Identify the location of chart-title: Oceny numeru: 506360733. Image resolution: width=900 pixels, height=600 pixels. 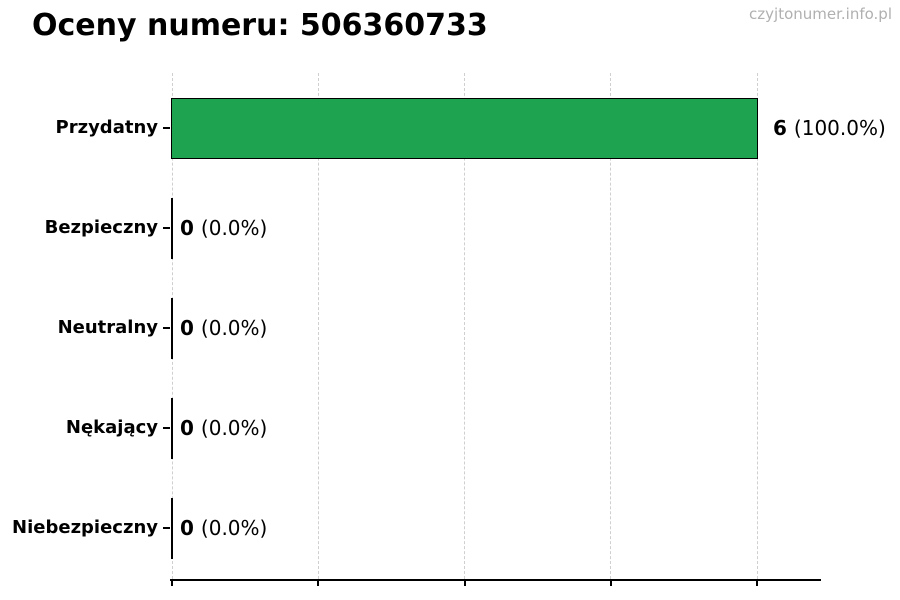
(260, 25).